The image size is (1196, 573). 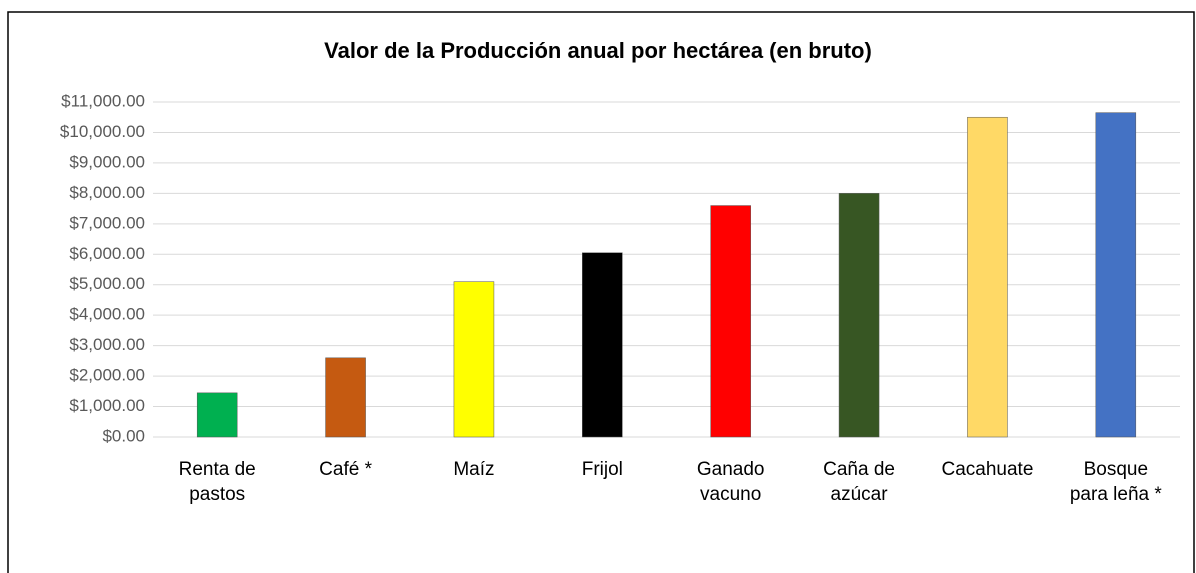 I want to click on x-tick-label: Maíz, so click(x=474, y=469).